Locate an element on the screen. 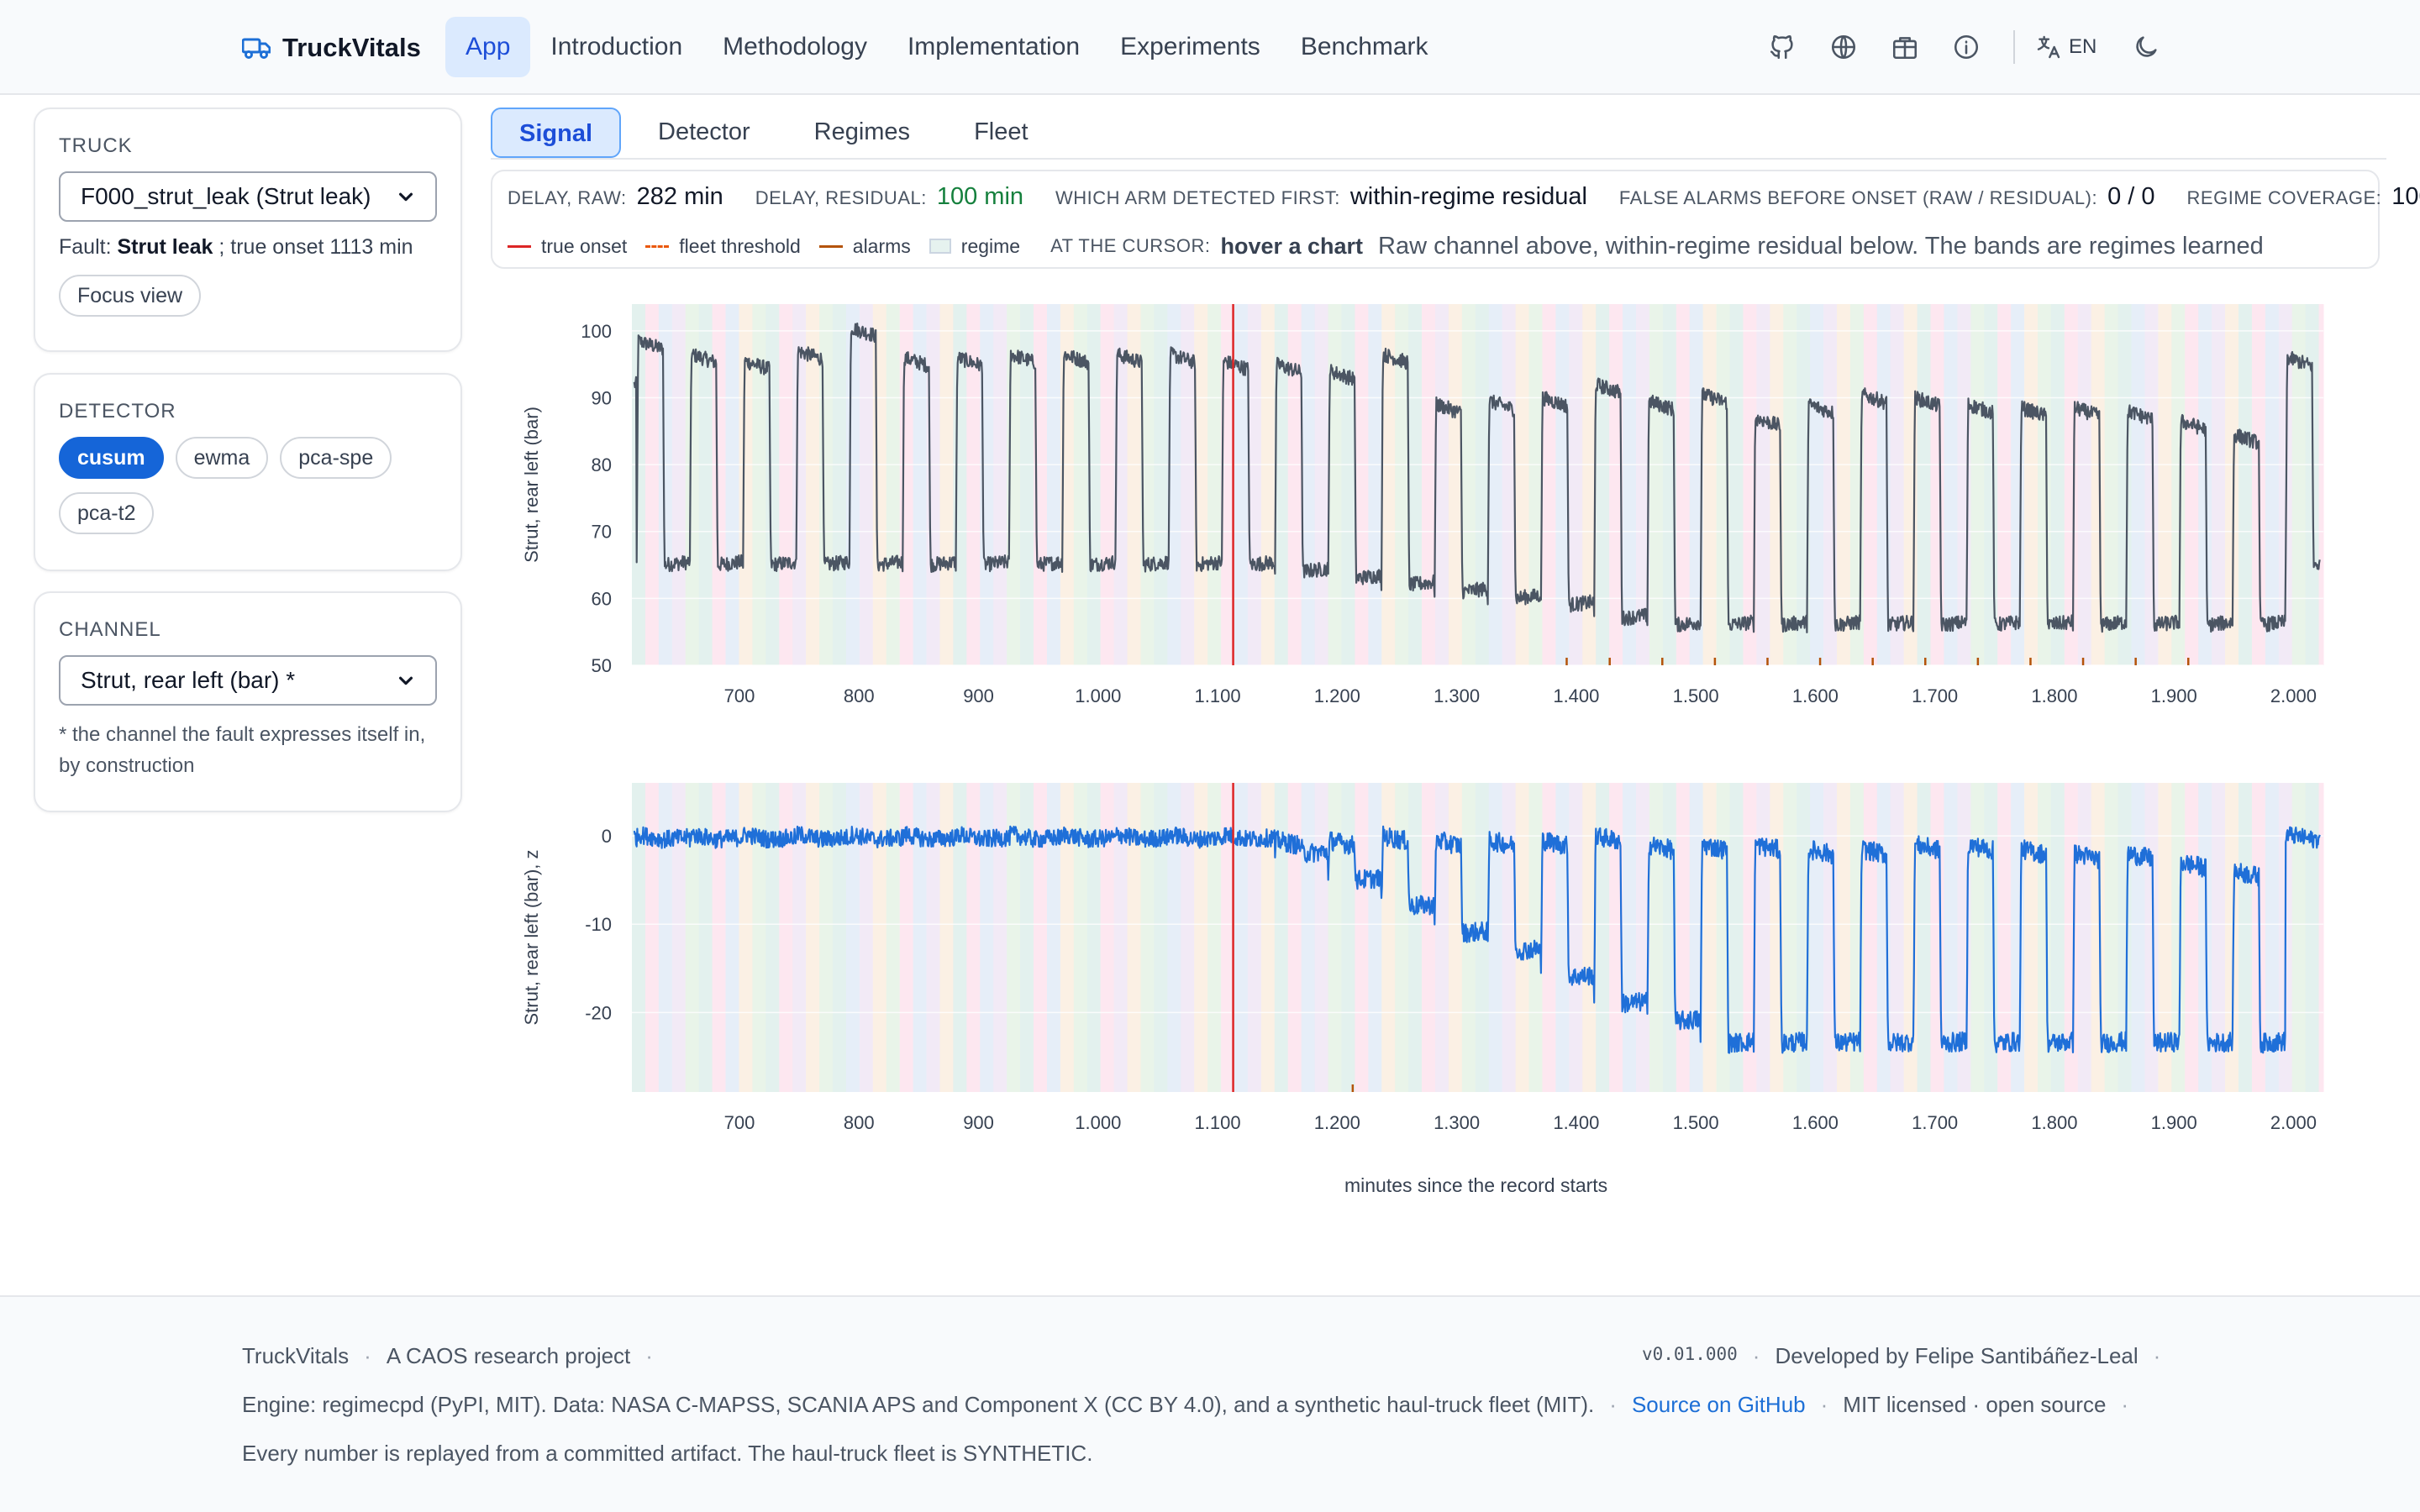  nav-experiments: Experiments is located at coordinates (1190, 46).